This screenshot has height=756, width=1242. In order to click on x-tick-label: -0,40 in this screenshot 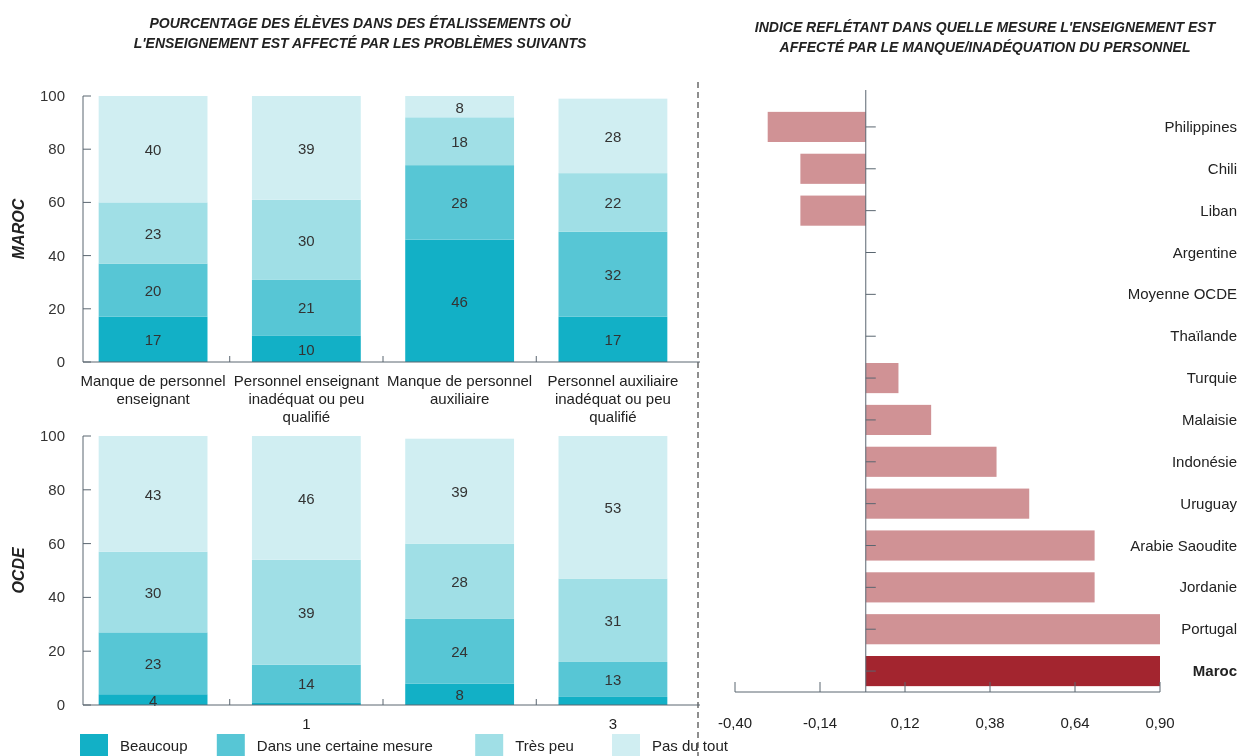, I will do `click(735, 722)`.